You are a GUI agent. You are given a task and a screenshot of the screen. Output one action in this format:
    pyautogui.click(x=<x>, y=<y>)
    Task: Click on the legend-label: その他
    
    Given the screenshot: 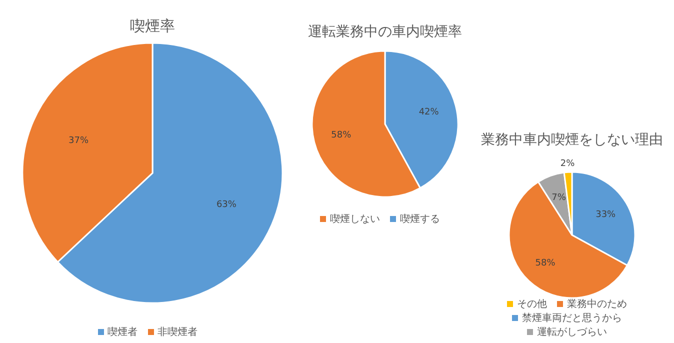 What is the action you would take?
    pyautogui.click(x=532, y=304)
    